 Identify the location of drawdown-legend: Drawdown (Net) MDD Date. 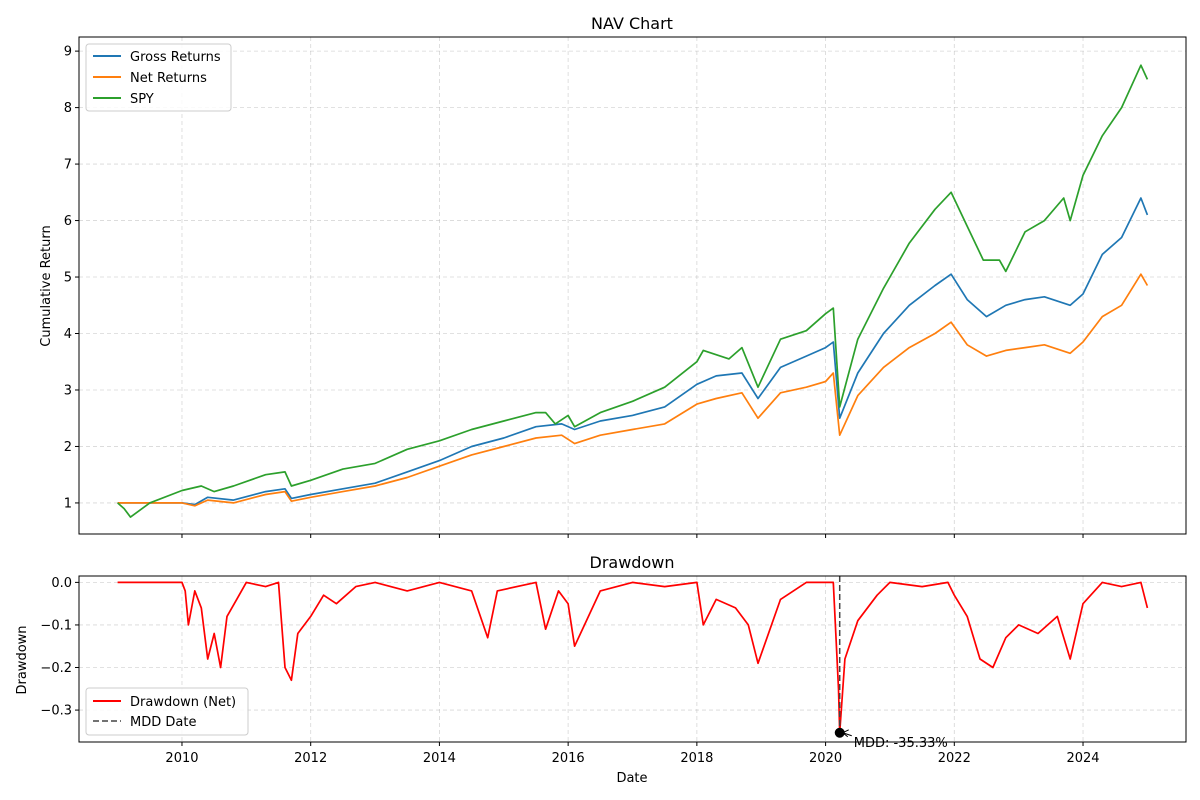
(167, 711).